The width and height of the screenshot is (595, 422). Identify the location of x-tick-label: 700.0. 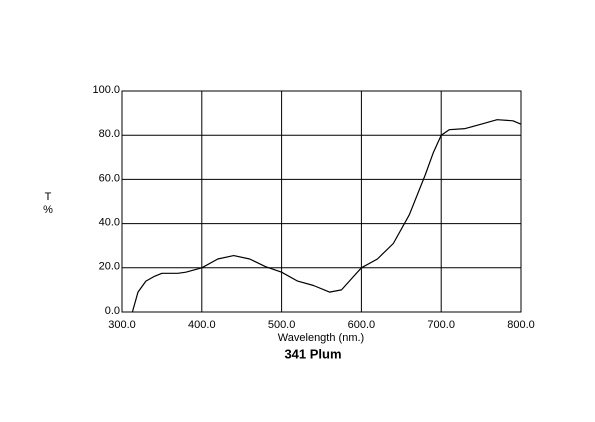
(441, 325).